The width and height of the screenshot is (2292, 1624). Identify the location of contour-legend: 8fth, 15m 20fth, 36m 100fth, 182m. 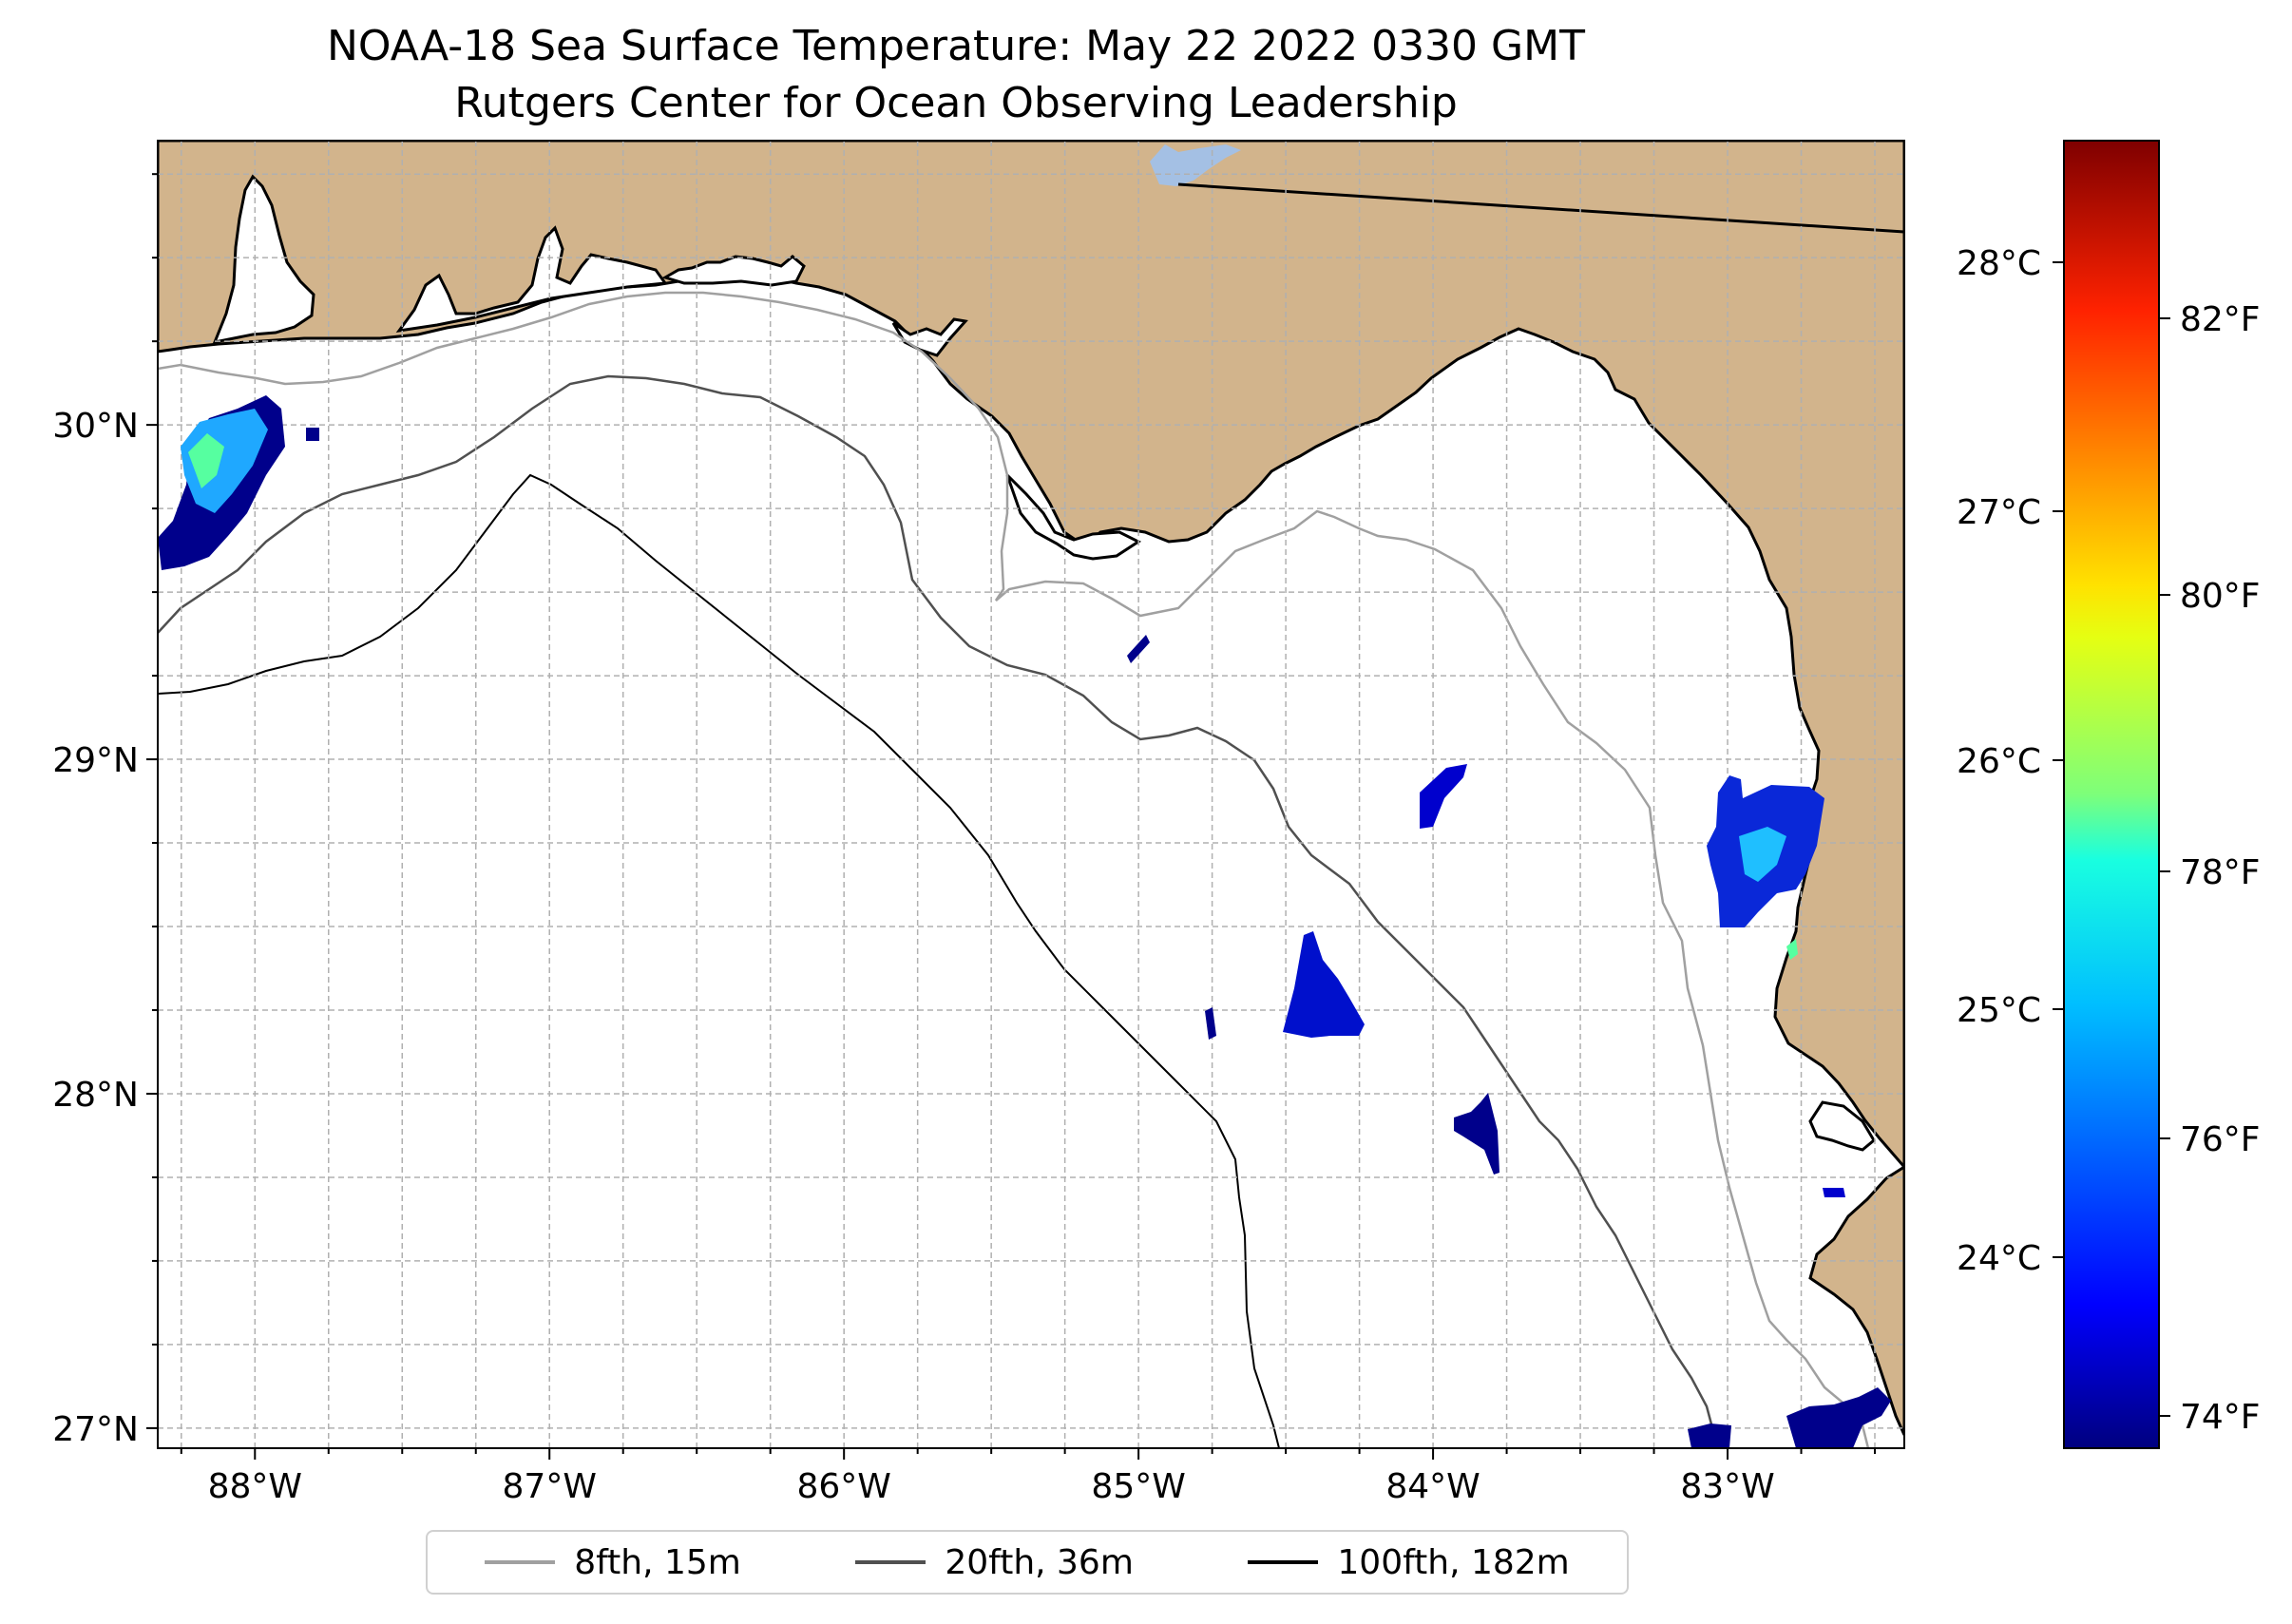
(1027, 1562).